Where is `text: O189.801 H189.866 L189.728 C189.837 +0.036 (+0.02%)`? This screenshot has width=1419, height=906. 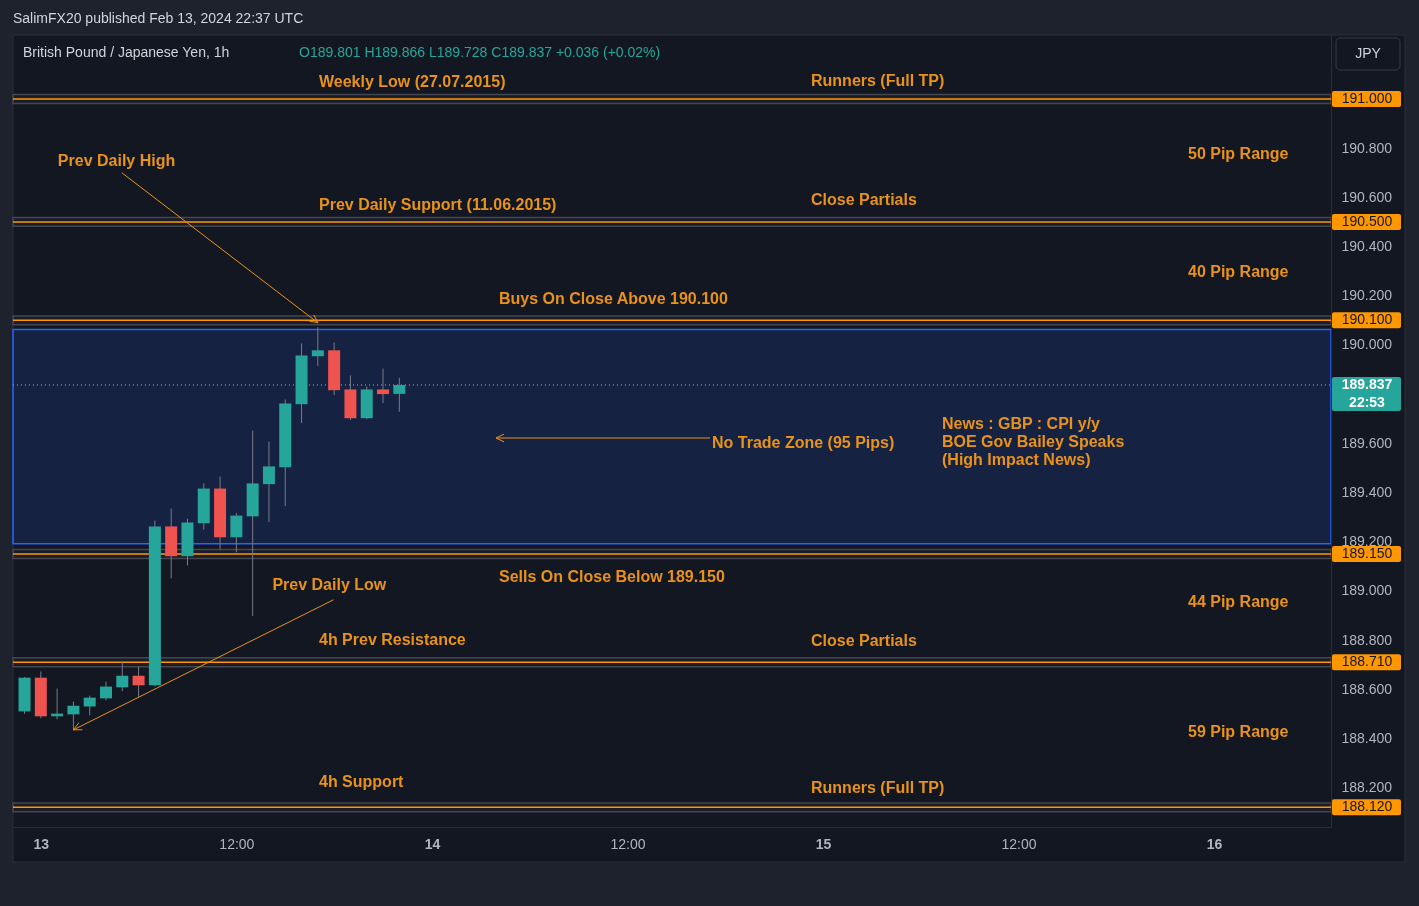
text: O189.801 H189.866 L189.728 C189.837 +0.036 (+0.02%) is located at coordinates (480, 52).